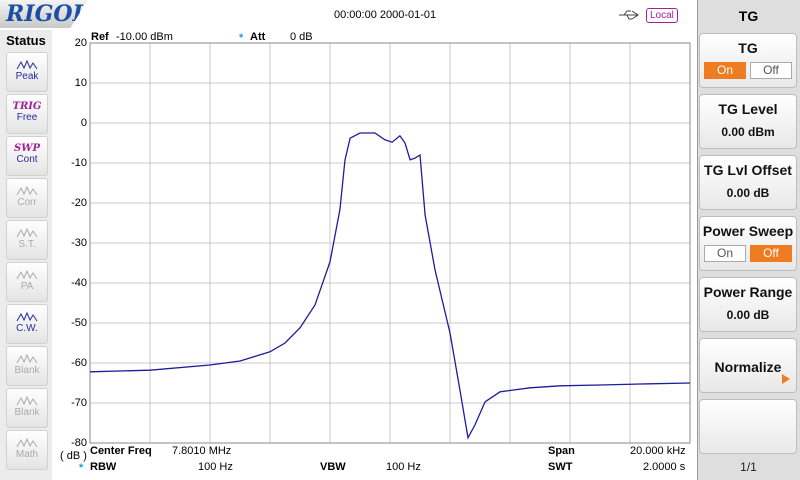  I want to click on menu-page: 1/1, so click(748, 467).